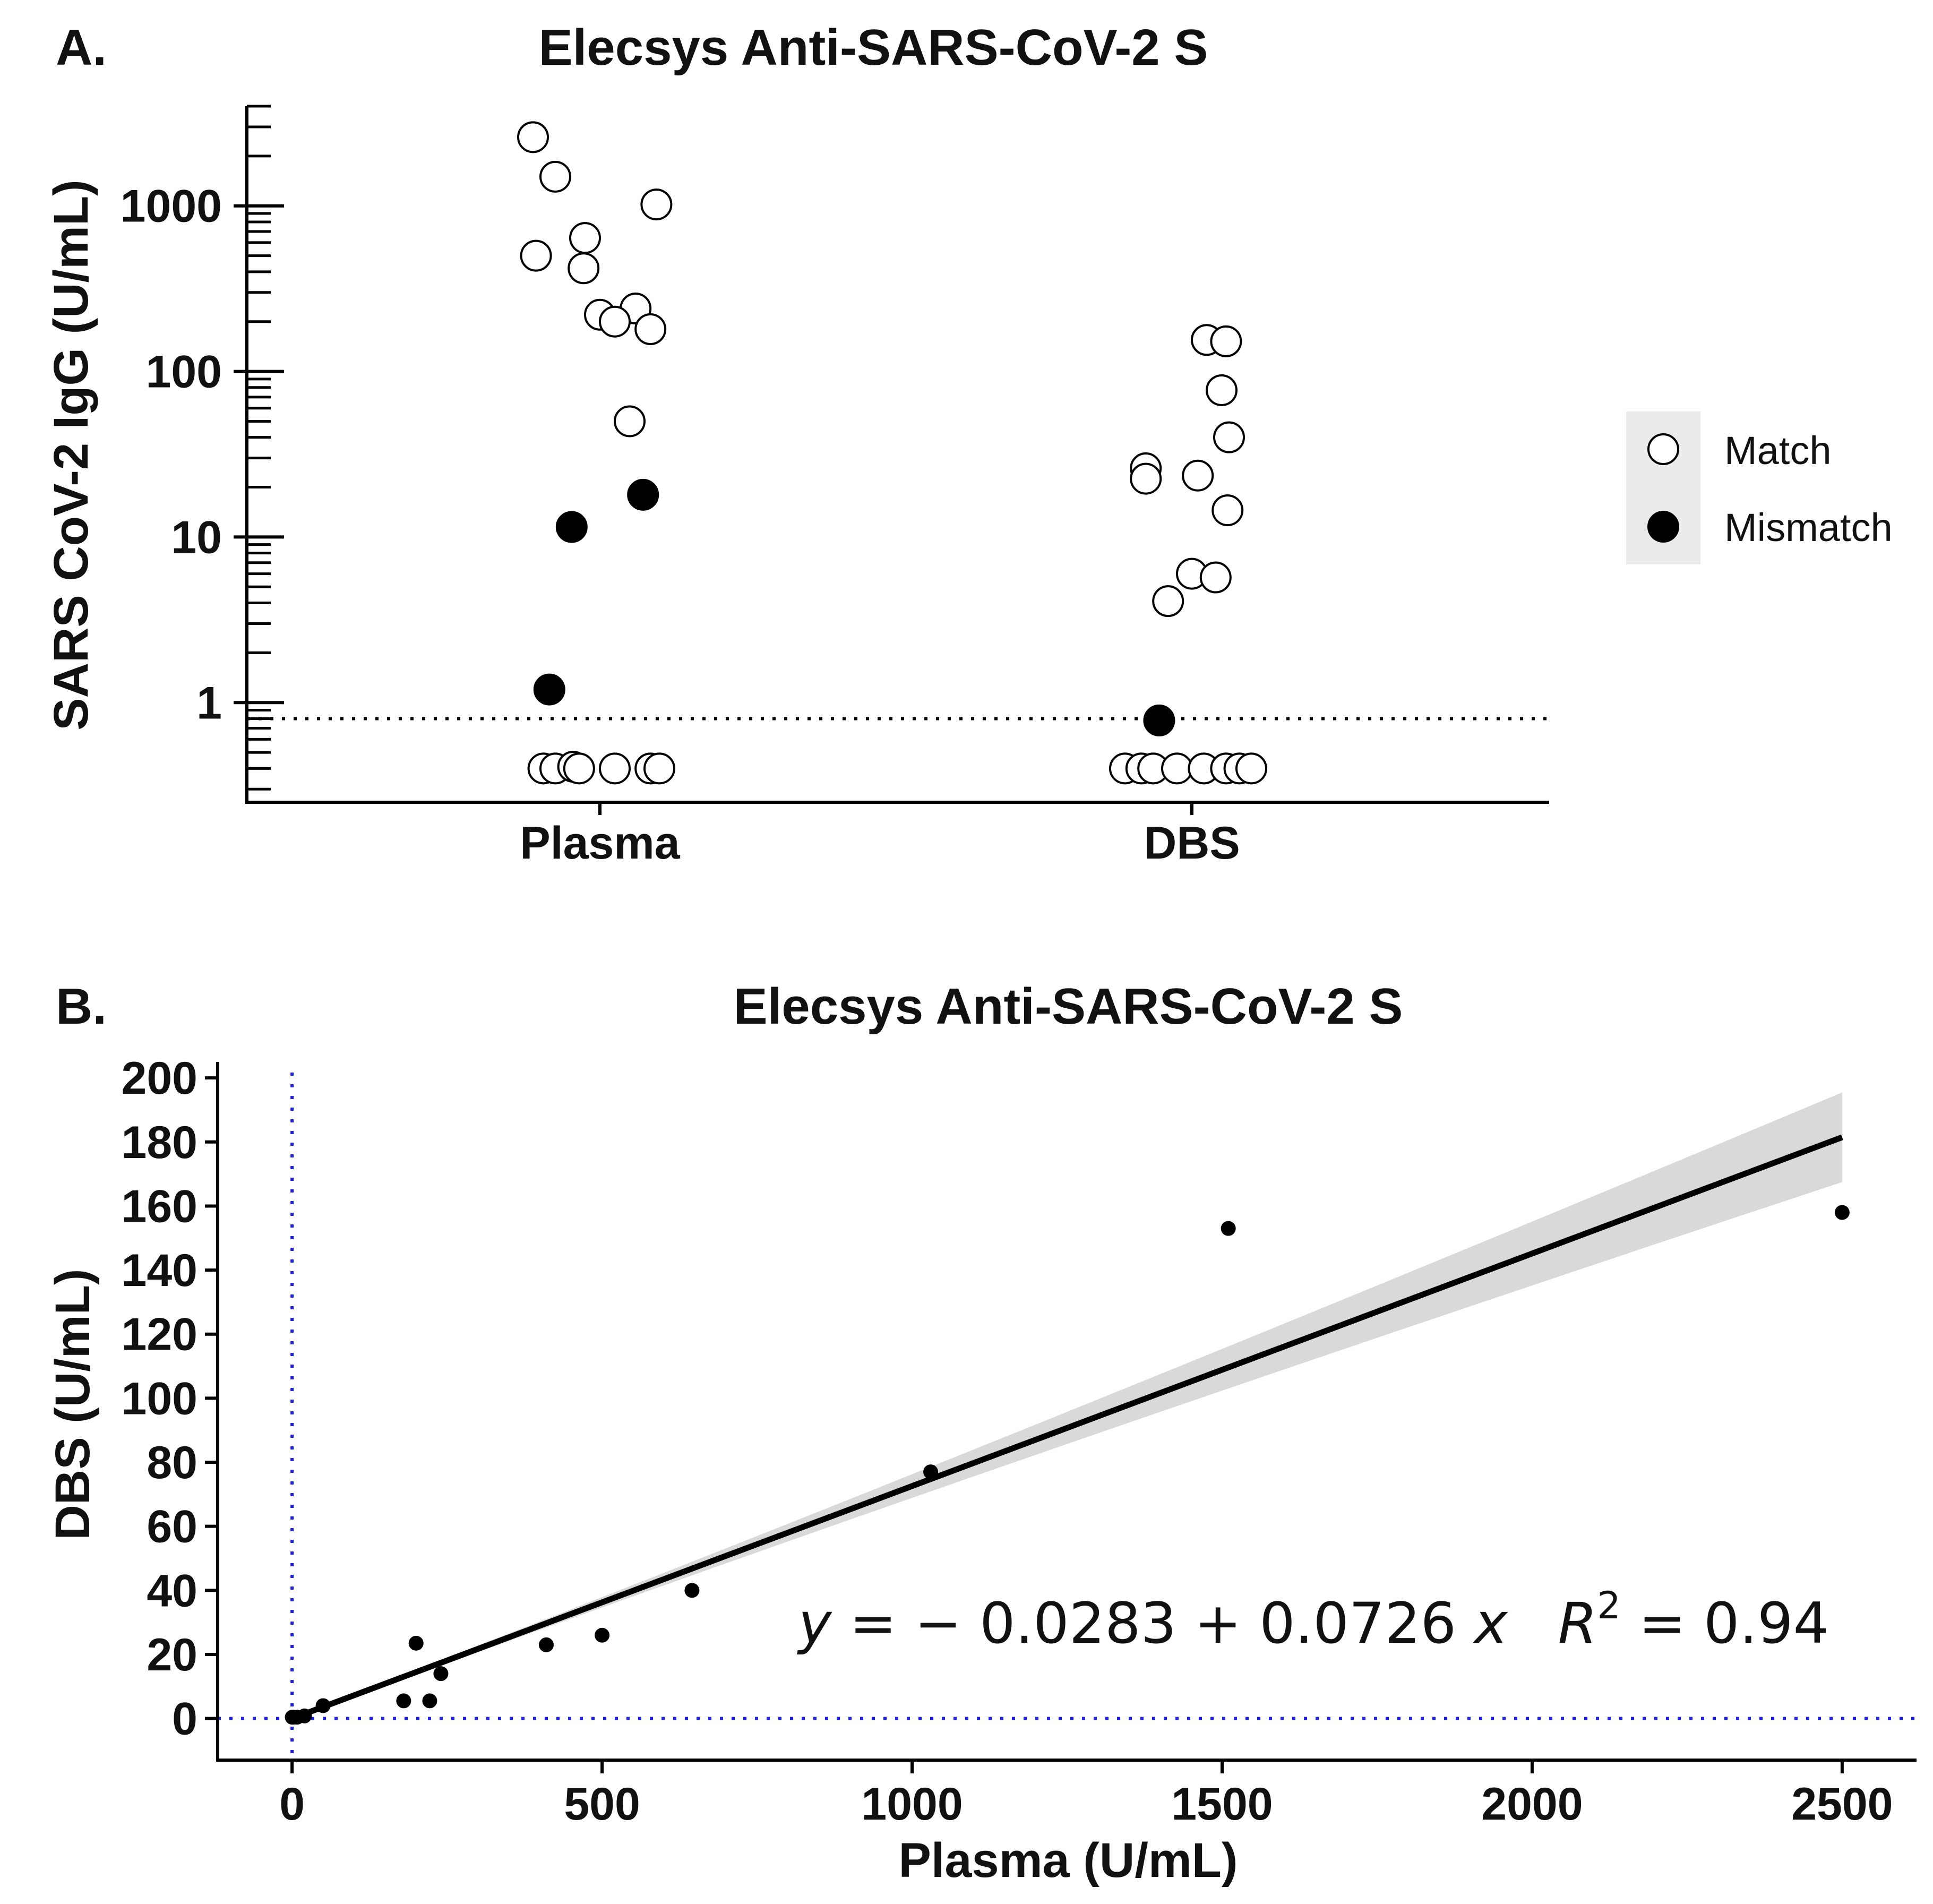 The image size is (1933, 1904). Describe the element at coordinates (172, 1591) in the screenshot. I see `y-tick-label: 40` at that location.